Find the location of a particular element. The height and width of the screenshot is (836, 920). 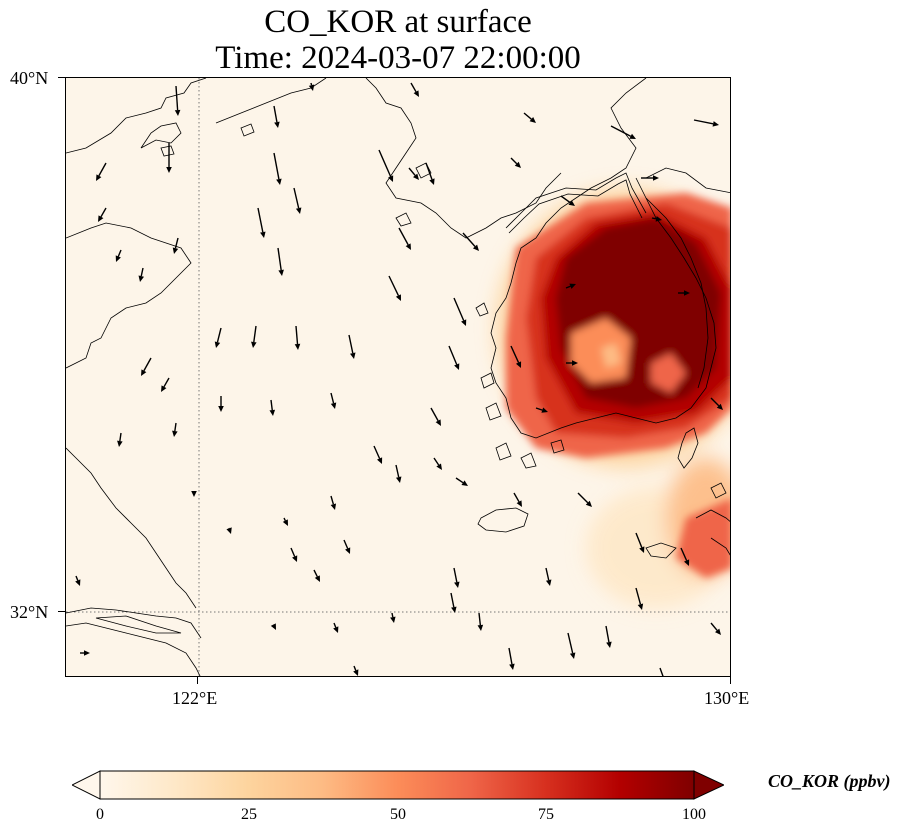

lon-label-130e: 130°E is located at coordinates (727, 698).